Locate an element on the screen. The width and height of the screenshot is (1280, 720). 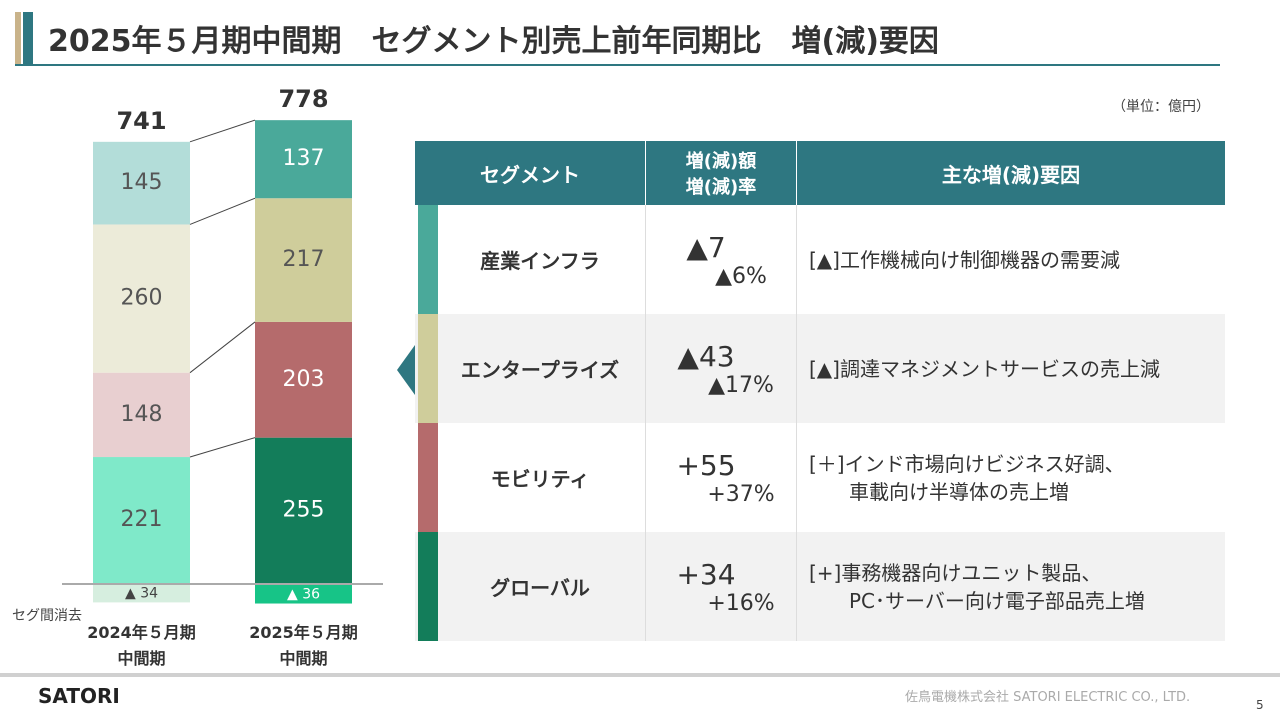
segment-label: 217 is located at coordinates (304, 259).